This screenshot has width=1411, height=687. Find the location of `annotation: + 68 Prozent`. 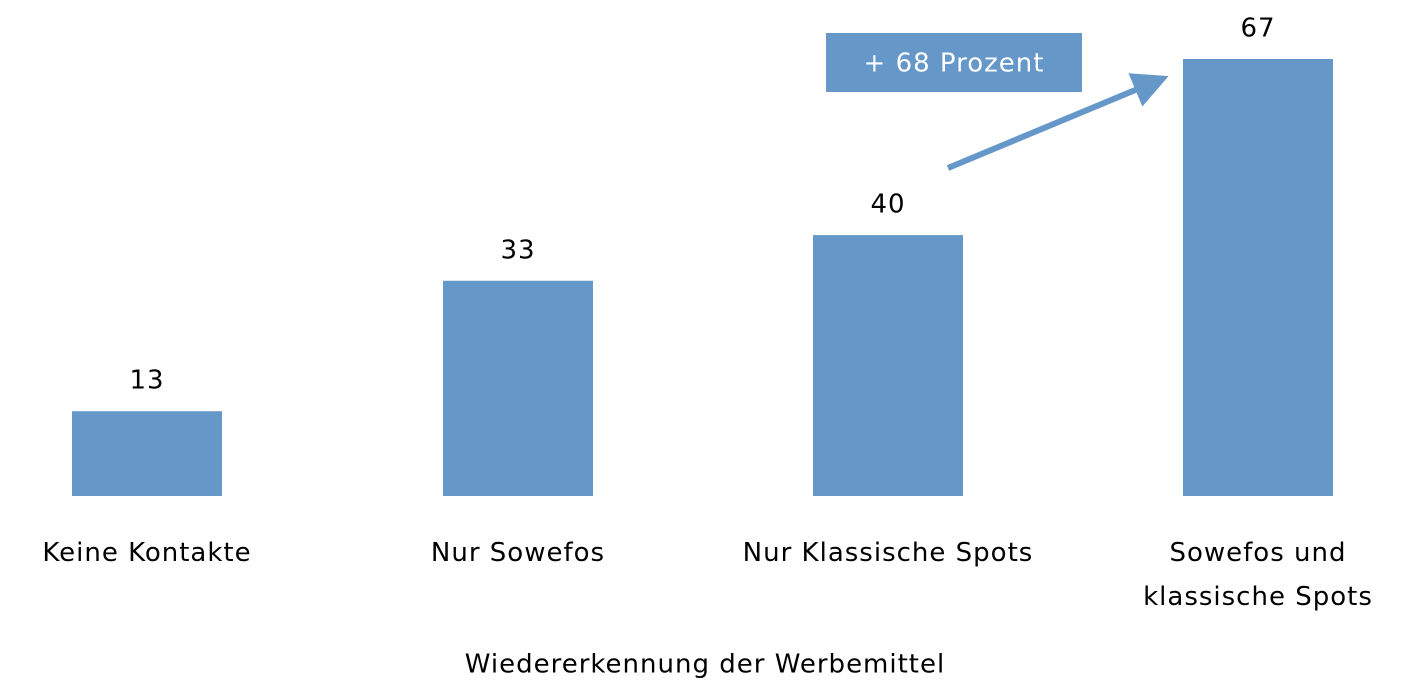

annotation: + 68 Prozent is located at coordinates (954, 64).